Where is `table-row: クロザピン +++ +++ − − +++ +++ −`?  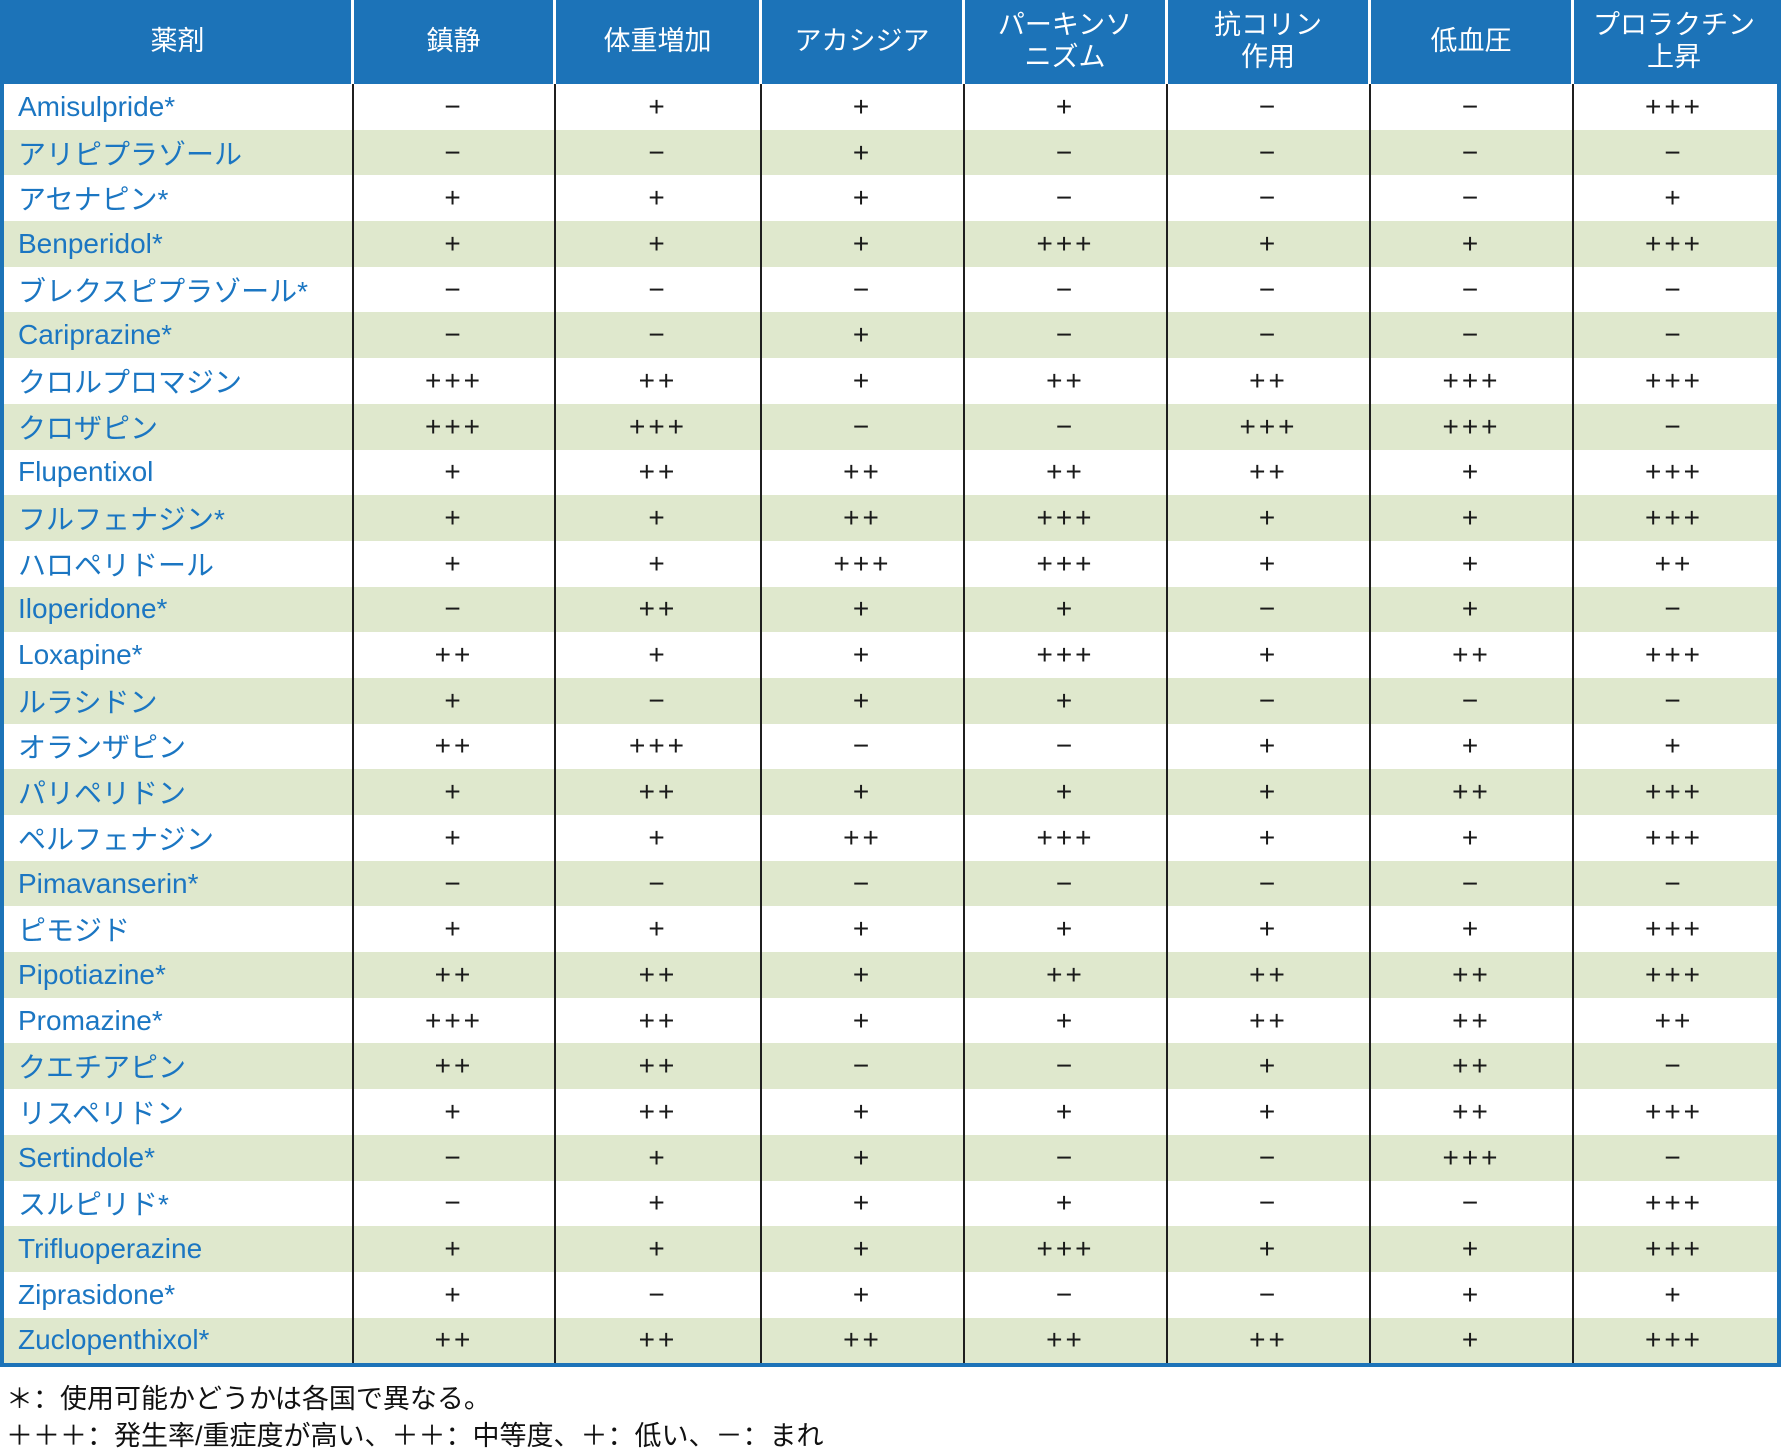 table-row: クロザピン +++ +++ − − +++ +++ − is located at coordinates (890, 426).